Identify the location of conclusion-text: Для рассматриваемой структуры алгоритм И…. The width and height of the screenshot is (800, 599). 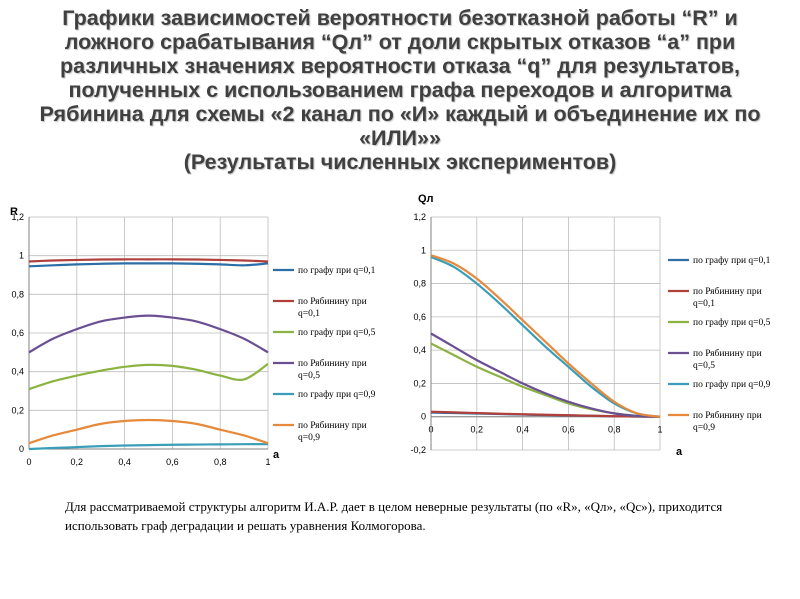
(394, 516).